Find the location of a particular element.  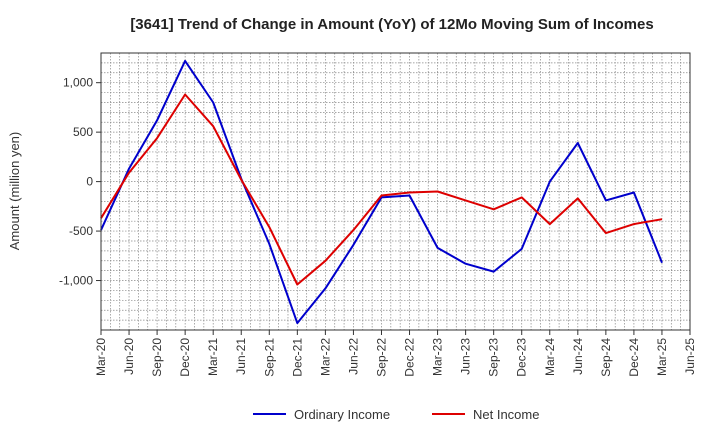

legend-label: Net Income is located at coordinates (506, 414).